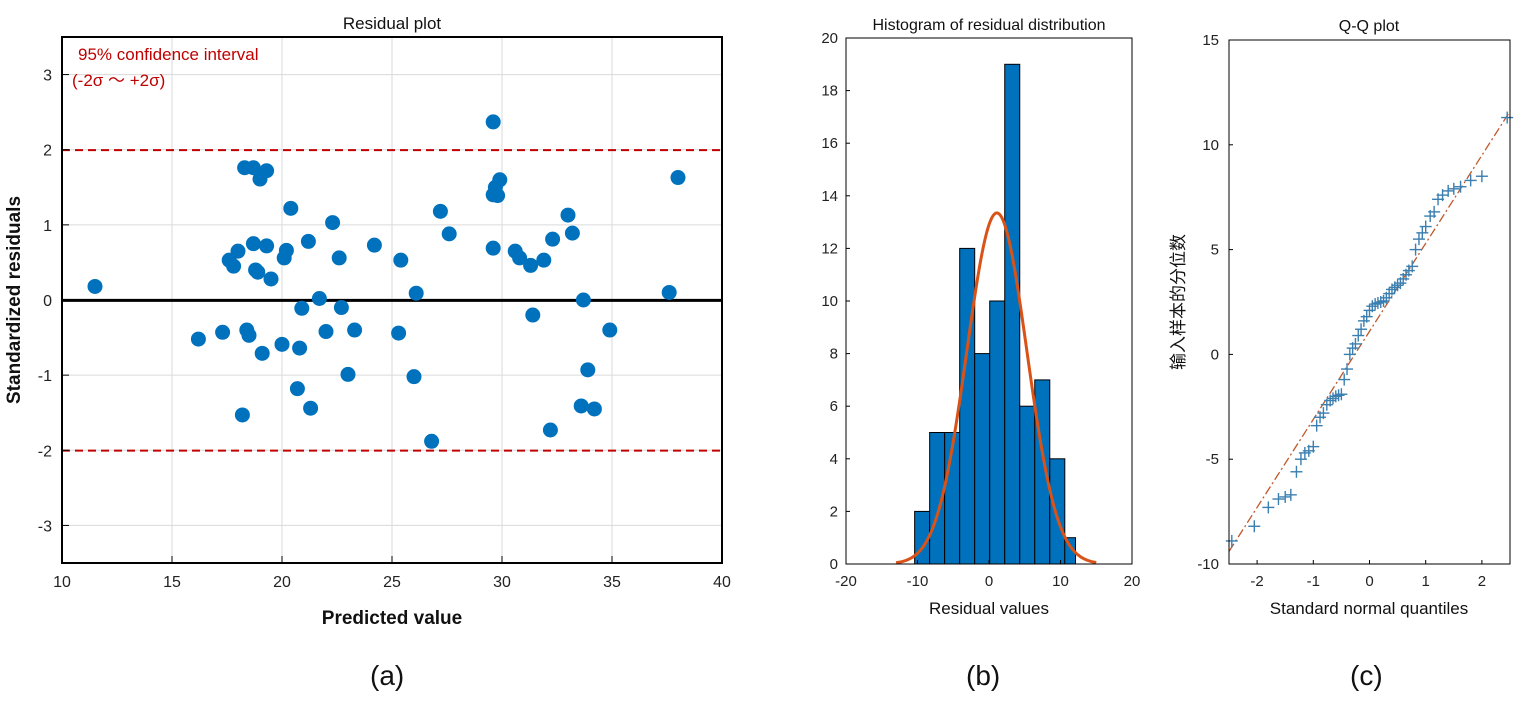 This screenshot has height=709, width=1536. What do you see at coordinates (392, 582) in the screenshot?
I see `panel-a-x-tick-label: 25` at bounding box center [392, 582].